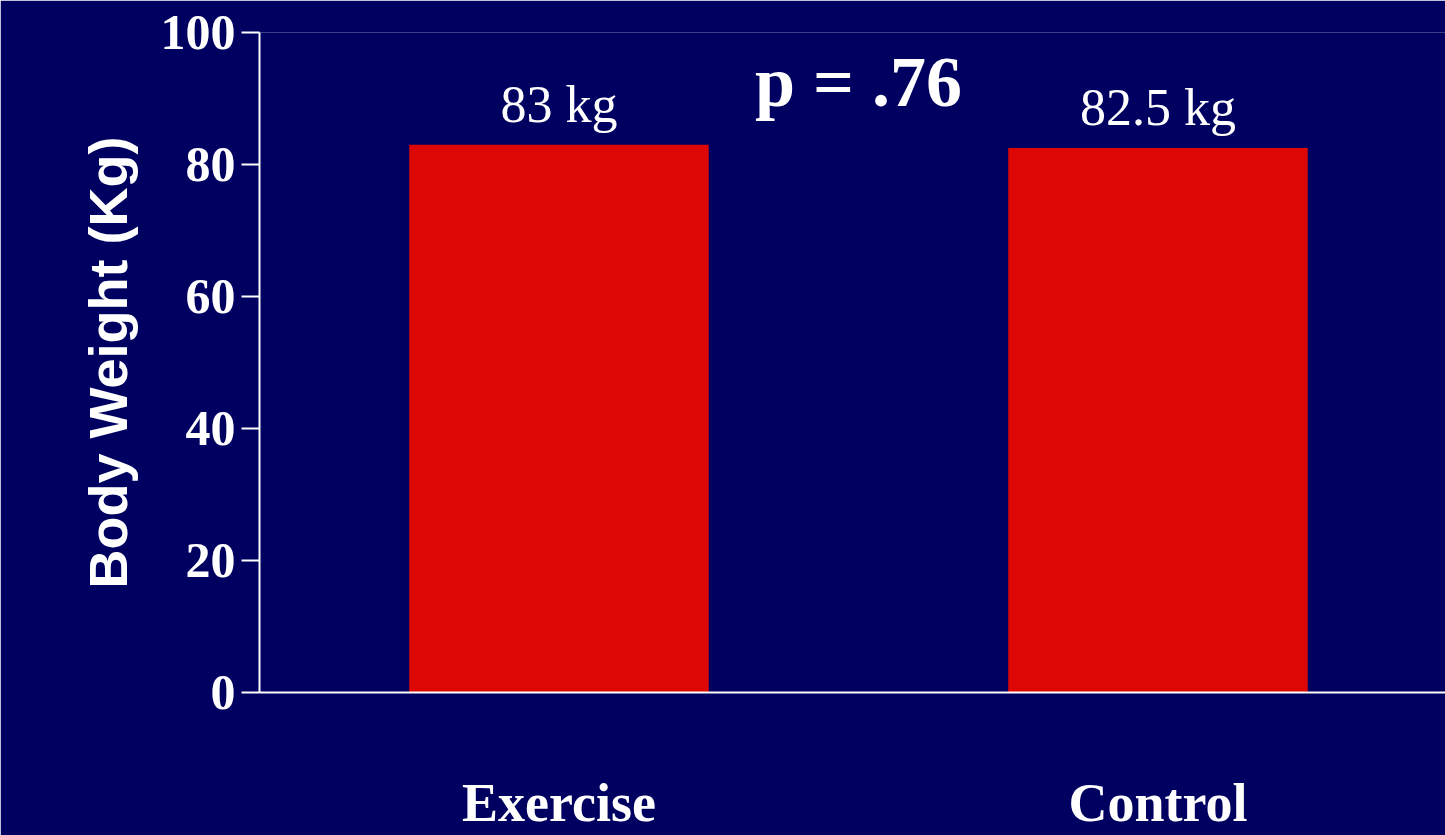 The width and height of the screenshot is (1445, 835). What do you see at coordinates (198, 32) in the screenshot?
I see `y-tick-label: 100` at bounding box center [198, 32].